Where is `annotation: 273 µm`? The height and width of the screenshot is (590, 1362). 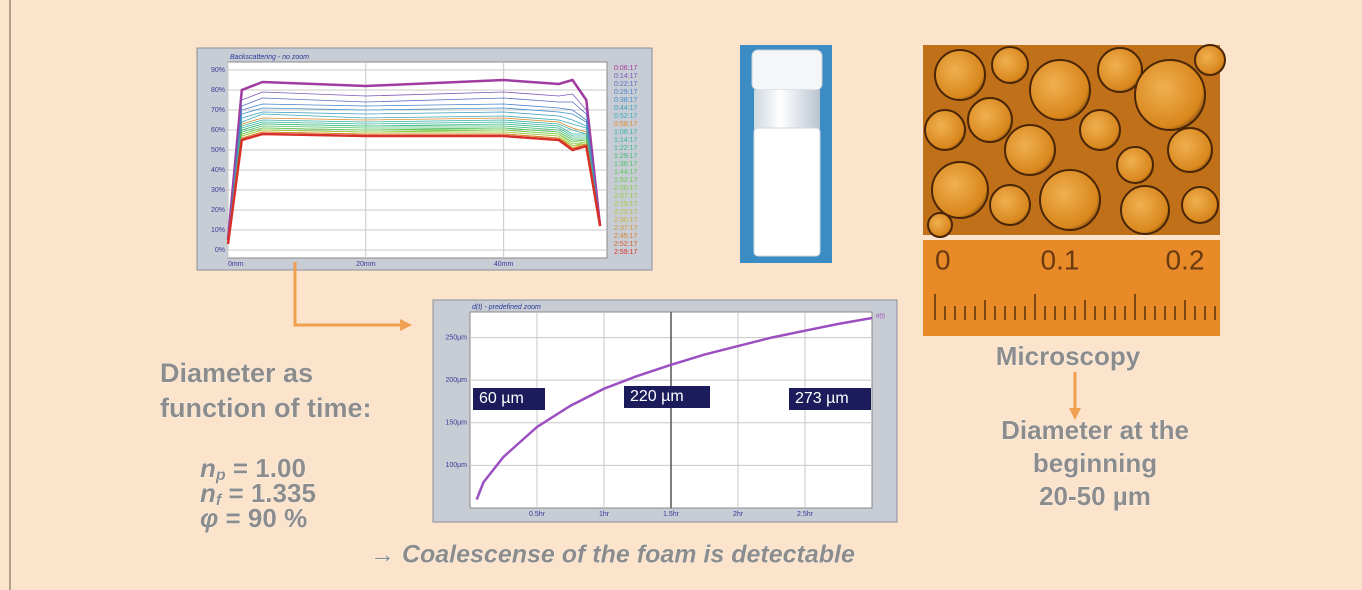
annotation: 273 µm is located at coordinates (822, 398).